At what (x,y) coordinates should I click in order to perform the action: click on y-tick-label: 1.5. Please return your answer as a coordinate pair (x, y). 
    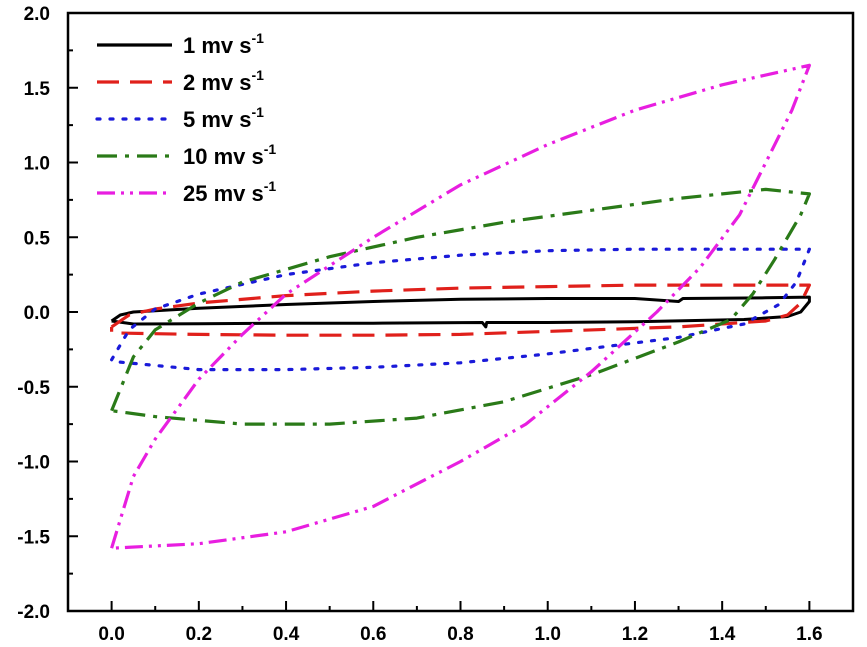
    Looking at the image, I should click on (37, 89).